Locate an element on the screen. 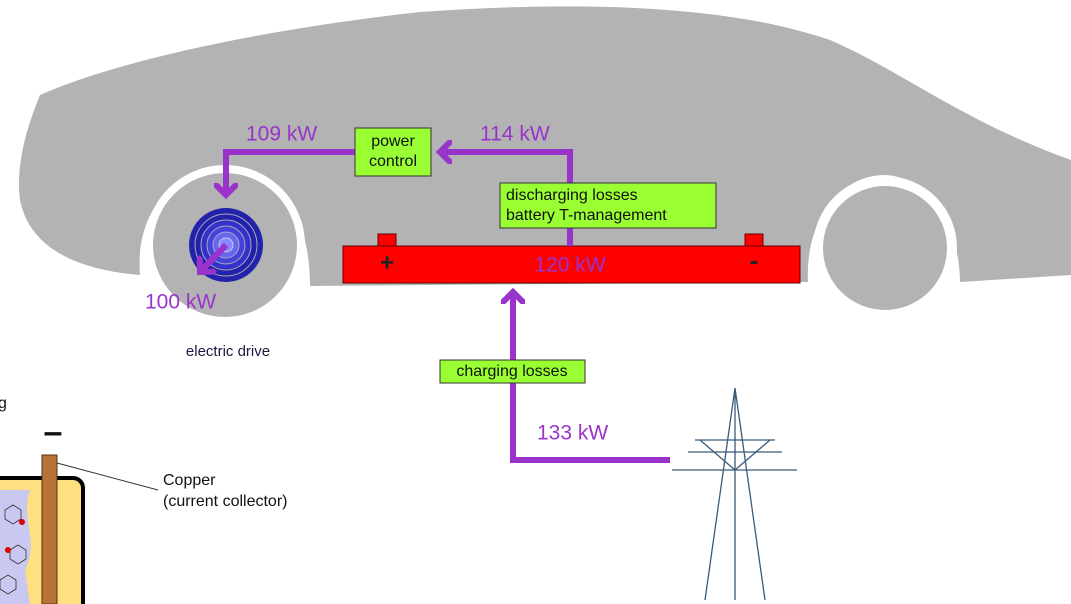 The height and width of the screenshot is (604, 1071). arrow-charge is located at coordinates (591, 377).